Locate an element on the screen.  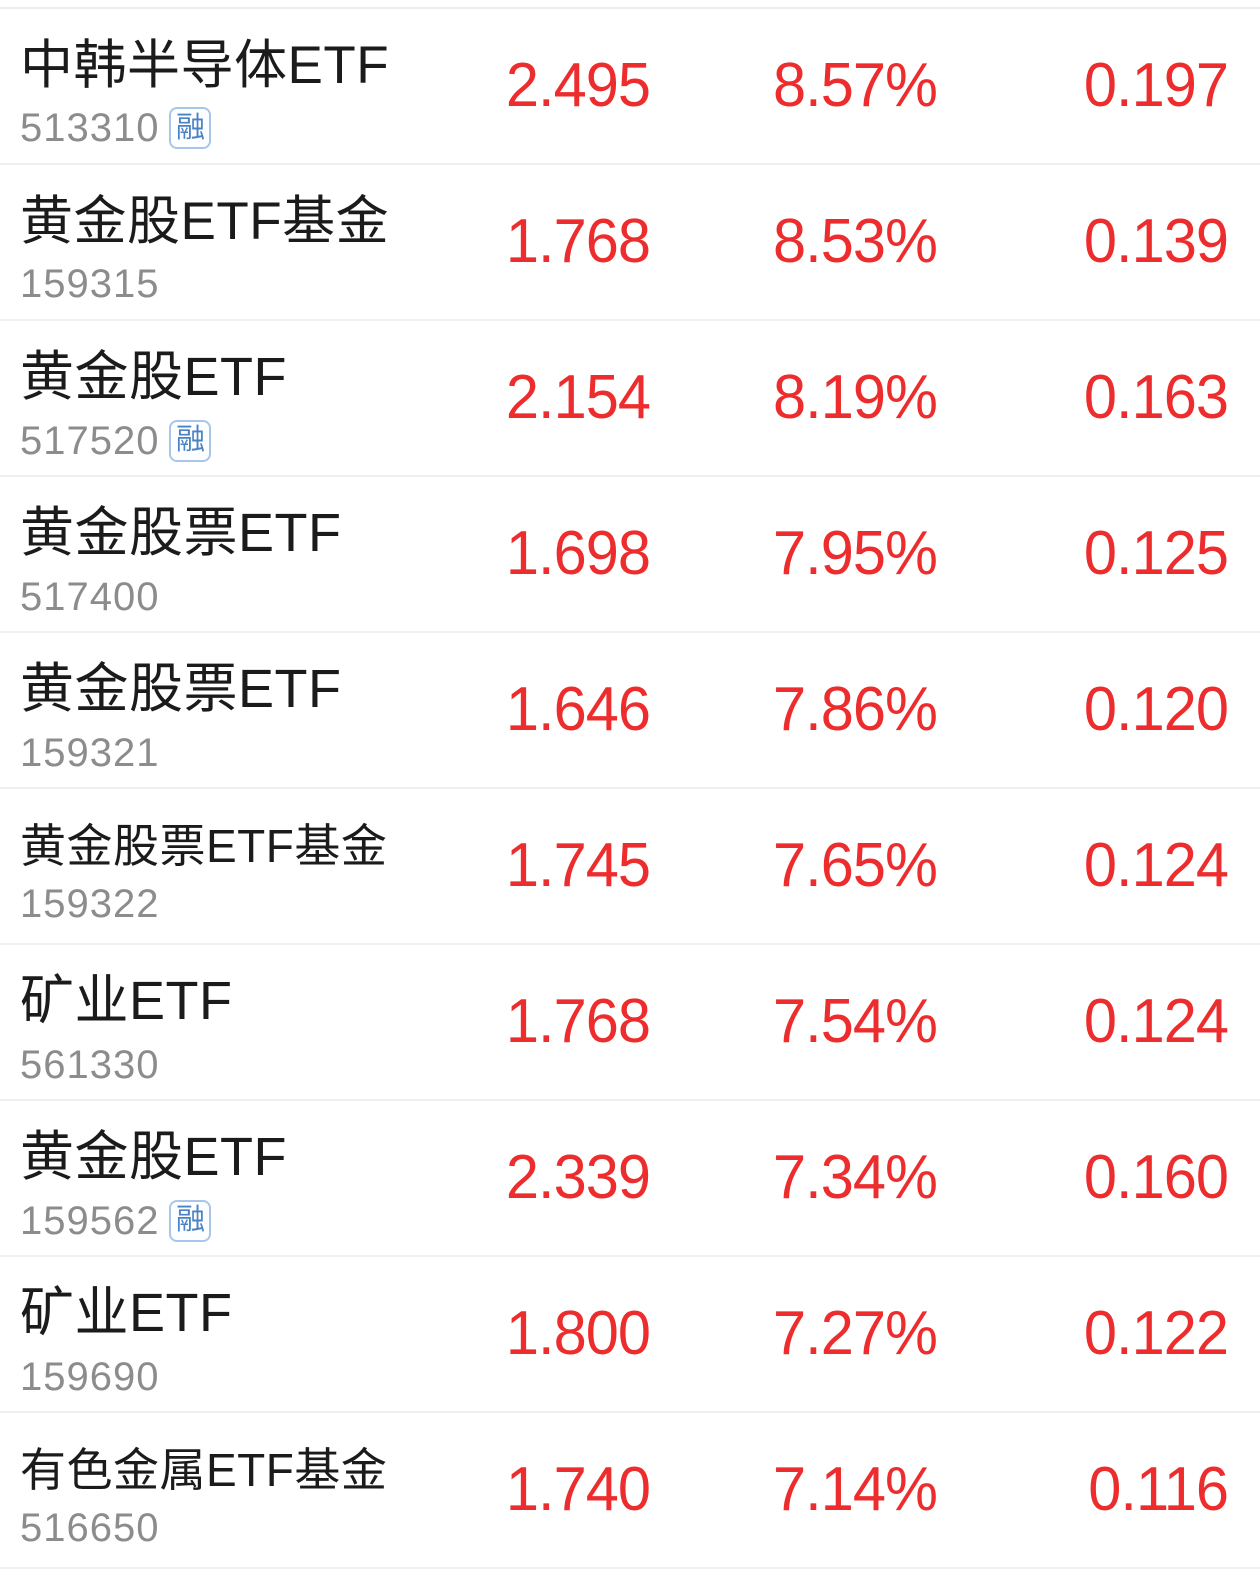
etf-code-line: 516650 is located at coordinates (215, 1528).